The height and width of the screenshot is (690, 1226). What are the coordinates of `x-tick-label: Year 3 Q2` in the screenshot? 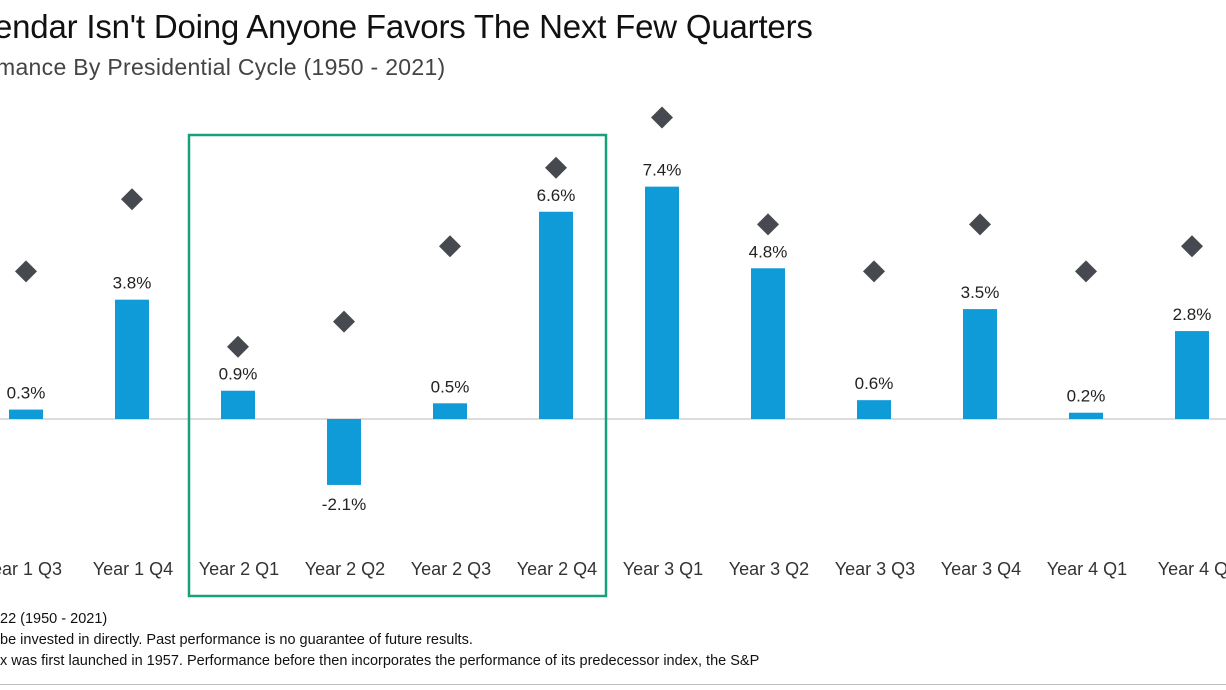 It's located at (769, 569).